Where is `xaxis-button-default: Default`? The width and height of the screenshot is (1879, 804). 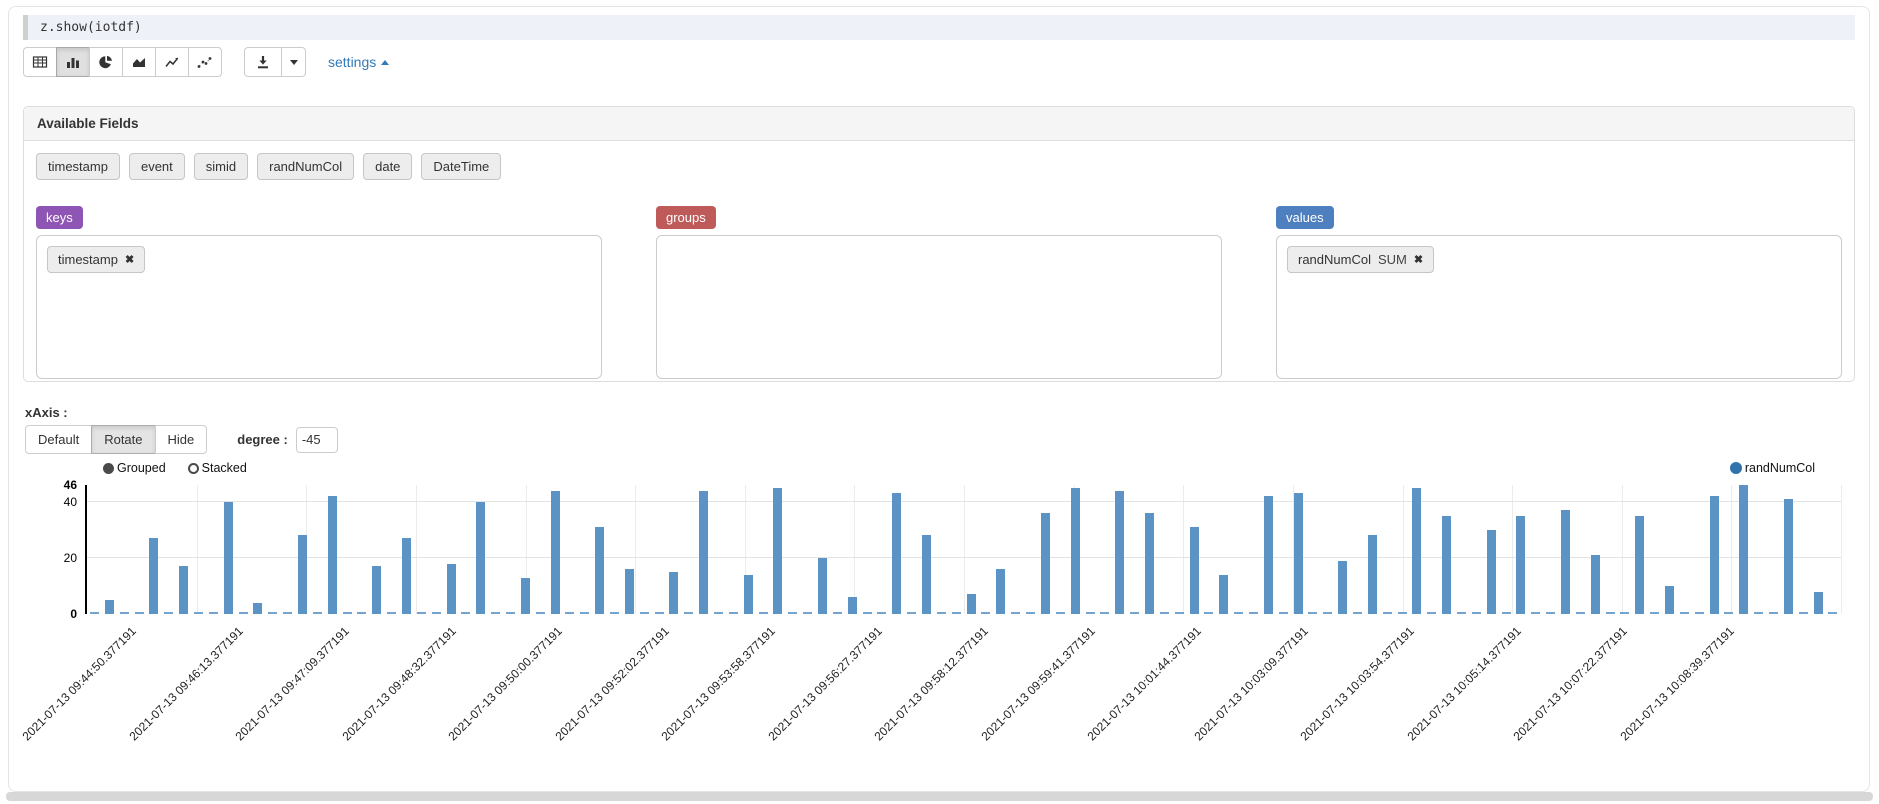
xaxis-button-default: Default is located at coordinates (59, 439).